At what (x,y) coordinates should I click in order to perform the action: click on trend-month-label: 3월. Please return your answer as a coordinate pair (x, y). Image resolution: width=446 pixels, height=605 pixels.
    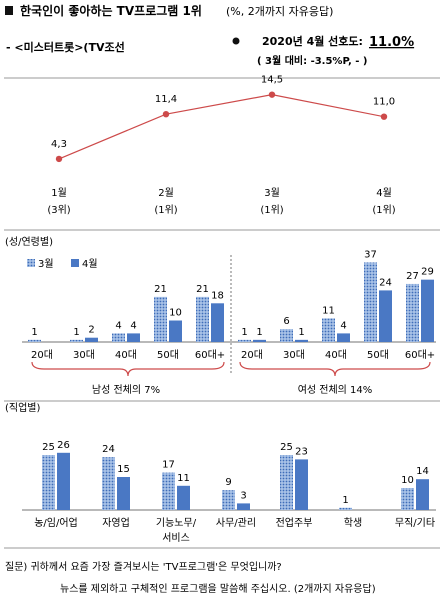
    Looking at the image, I should click on (272, 193).